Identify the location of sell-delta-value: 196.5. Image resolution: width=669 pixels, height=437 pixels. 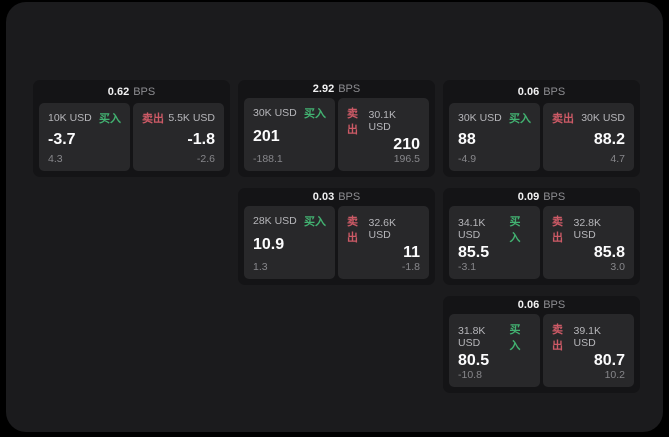
(406, 159).